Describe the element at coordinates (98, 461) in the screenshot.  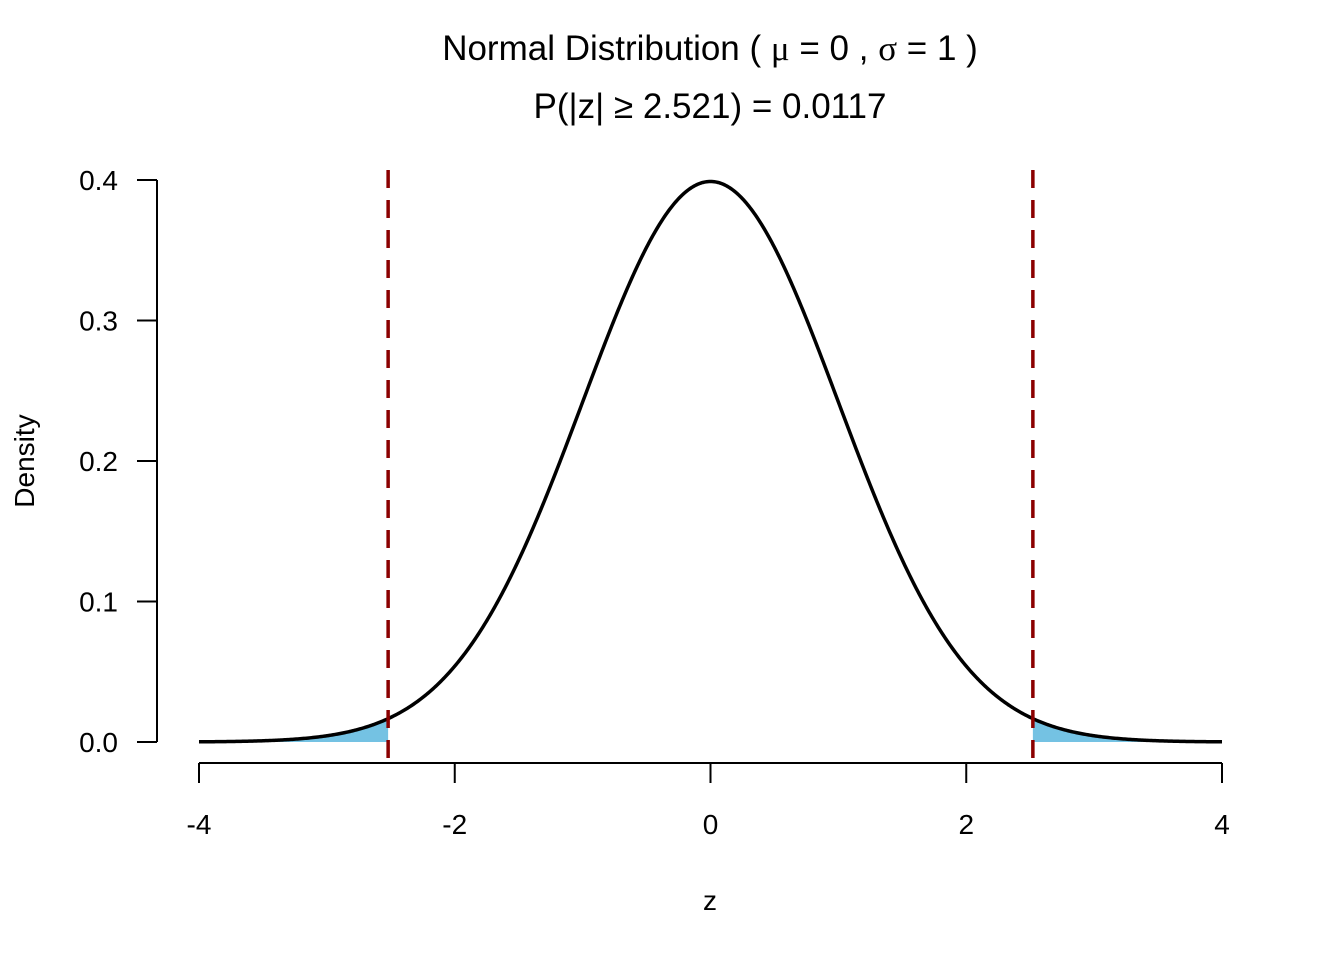
I see `y-tick-label: 0.2` at that location.